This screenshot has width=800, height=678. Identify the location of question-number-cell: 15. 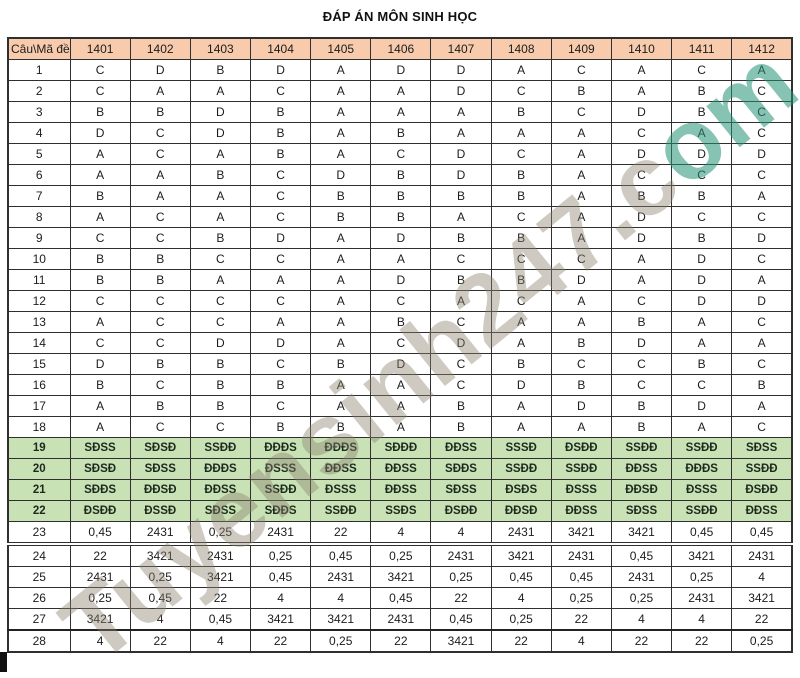
(39, 364).